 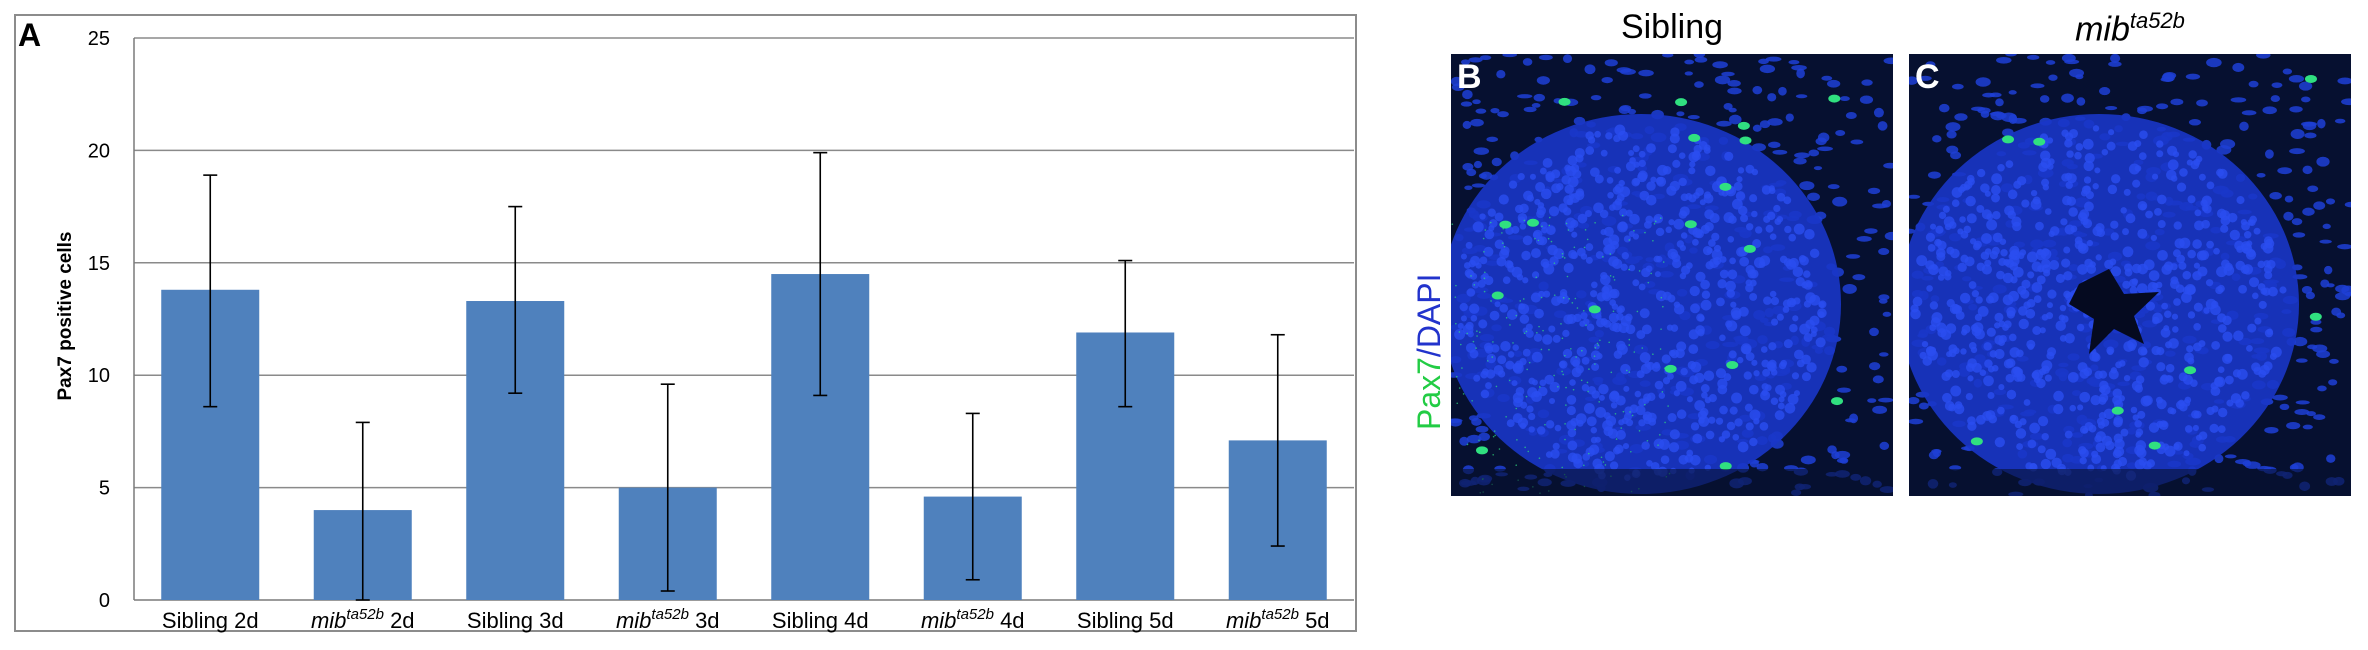 I want to click on x-tick-label: mibta52b 4d, so click(x=973, y=619).